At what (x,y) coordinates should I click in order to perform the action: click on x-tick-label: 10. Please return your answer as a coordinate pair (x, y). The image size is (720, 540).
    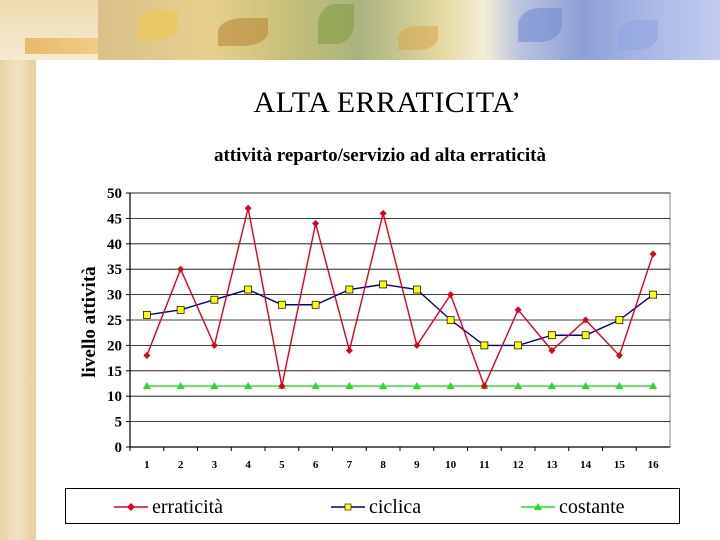
    Looking at the image, I should click on (451, 465).